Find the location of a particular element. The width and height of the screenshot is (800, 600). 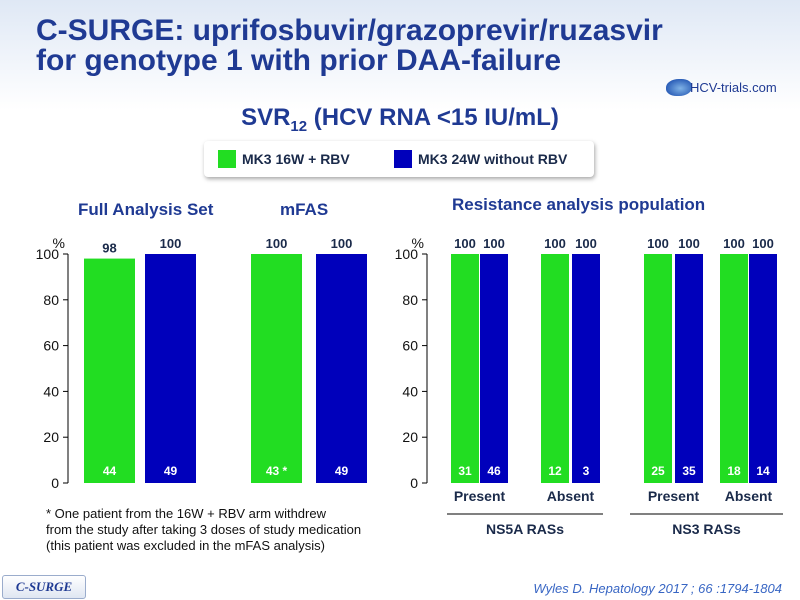

hcv-trials-logo: HCV-trials.com is located at coordinates (724, 88).